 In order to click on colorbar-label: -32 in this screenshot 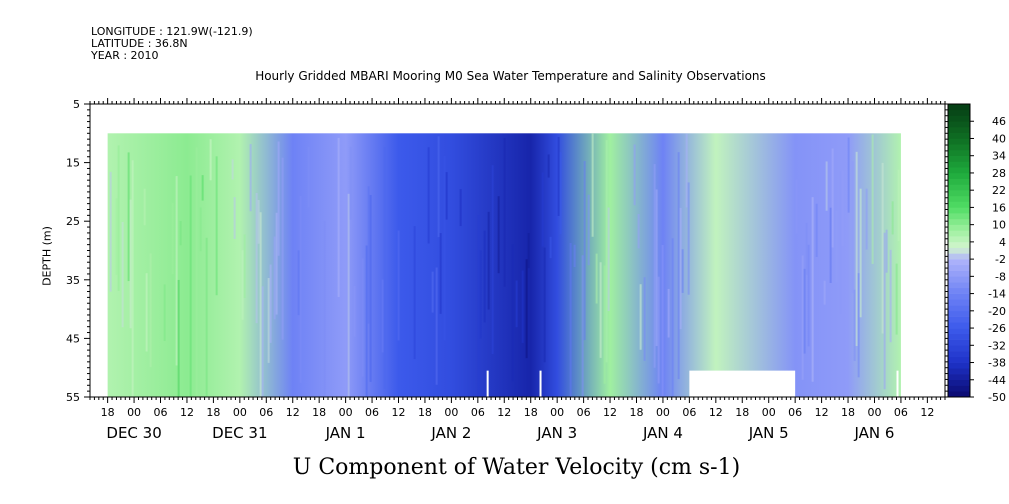, I will do `click(997, 345)`.